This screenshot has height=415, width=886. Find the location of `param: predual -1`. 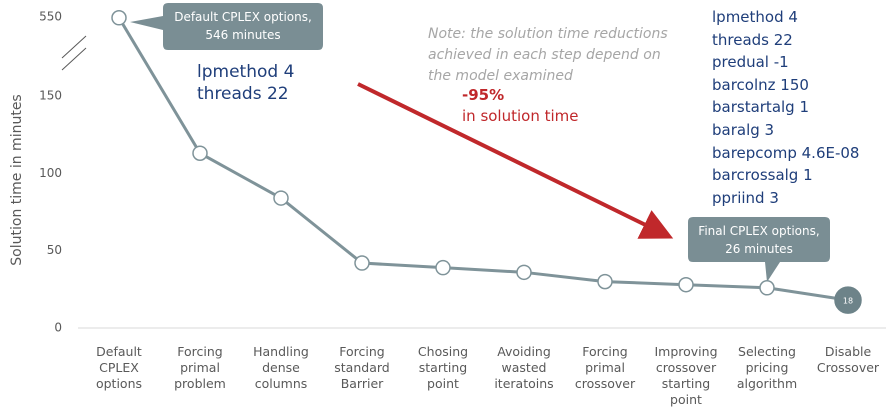

param: predual -1 is located at coordinates (750, 62).